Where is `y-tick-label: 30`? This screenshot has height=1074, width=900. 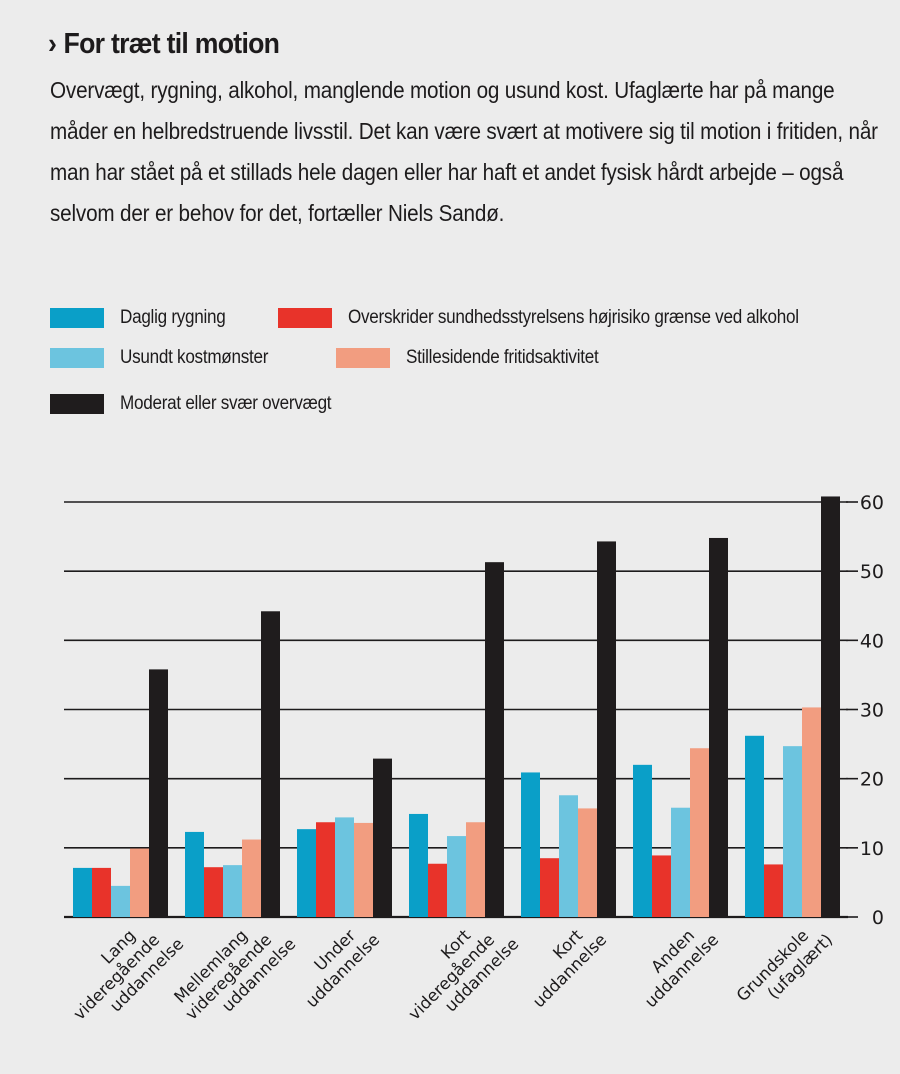 y-tick-label: 30 is located at coordinates (872, 711).